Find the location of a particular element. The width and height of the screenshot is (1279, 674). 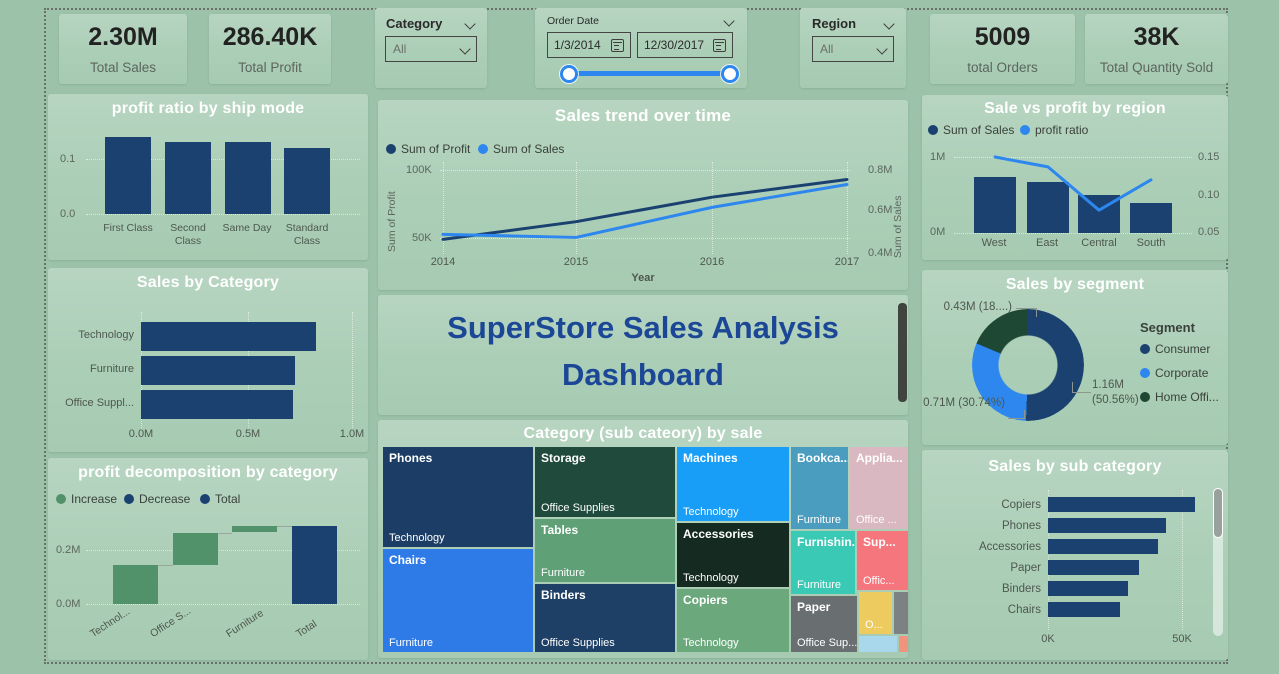

legend-item-total: Total is located at coordinates (220, 499).